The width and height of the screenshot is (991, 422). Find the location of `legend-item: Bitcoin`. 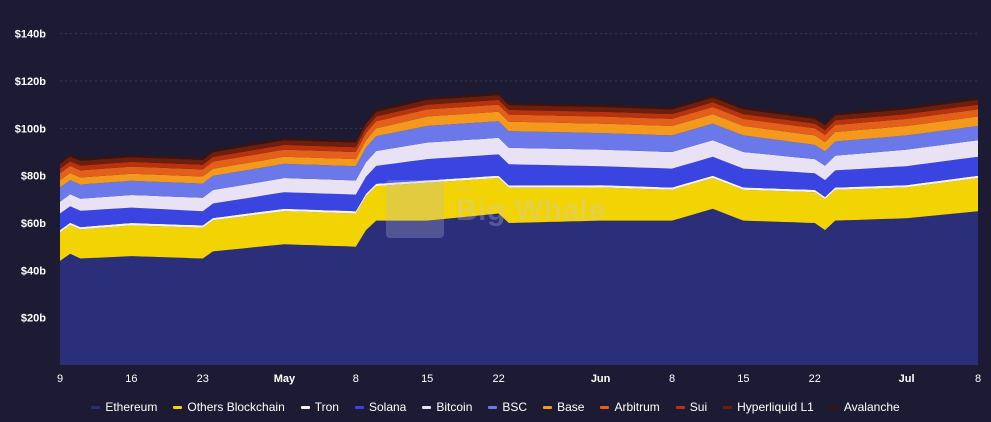

legend-item: Bitcoin is located at coordinates (447, 407).